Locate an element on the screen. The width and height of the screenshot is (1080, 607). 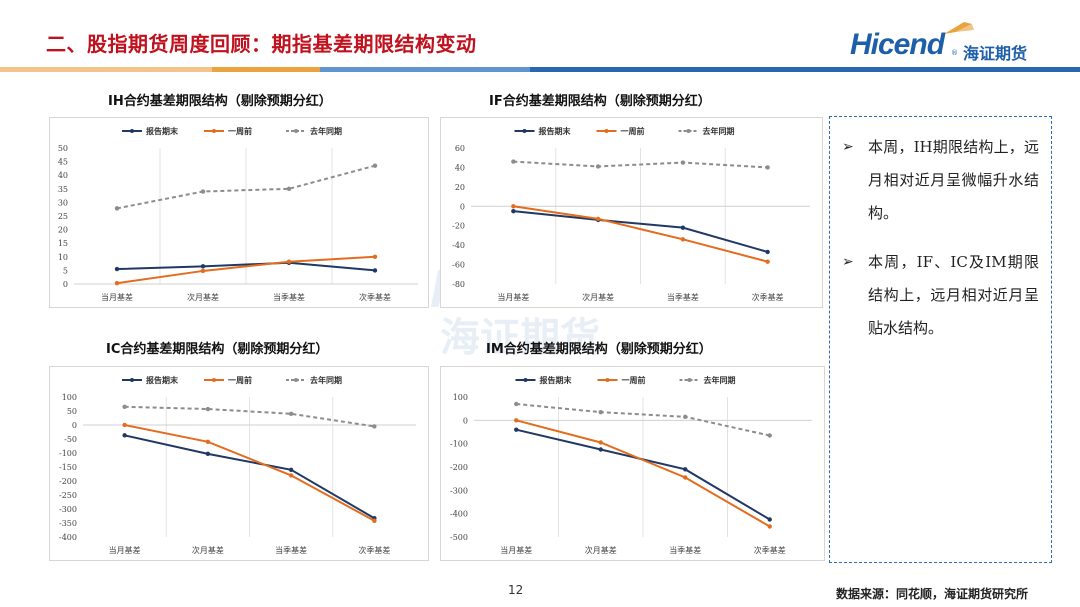
y-tick-label: 45 is located at coordinates (63, 162).